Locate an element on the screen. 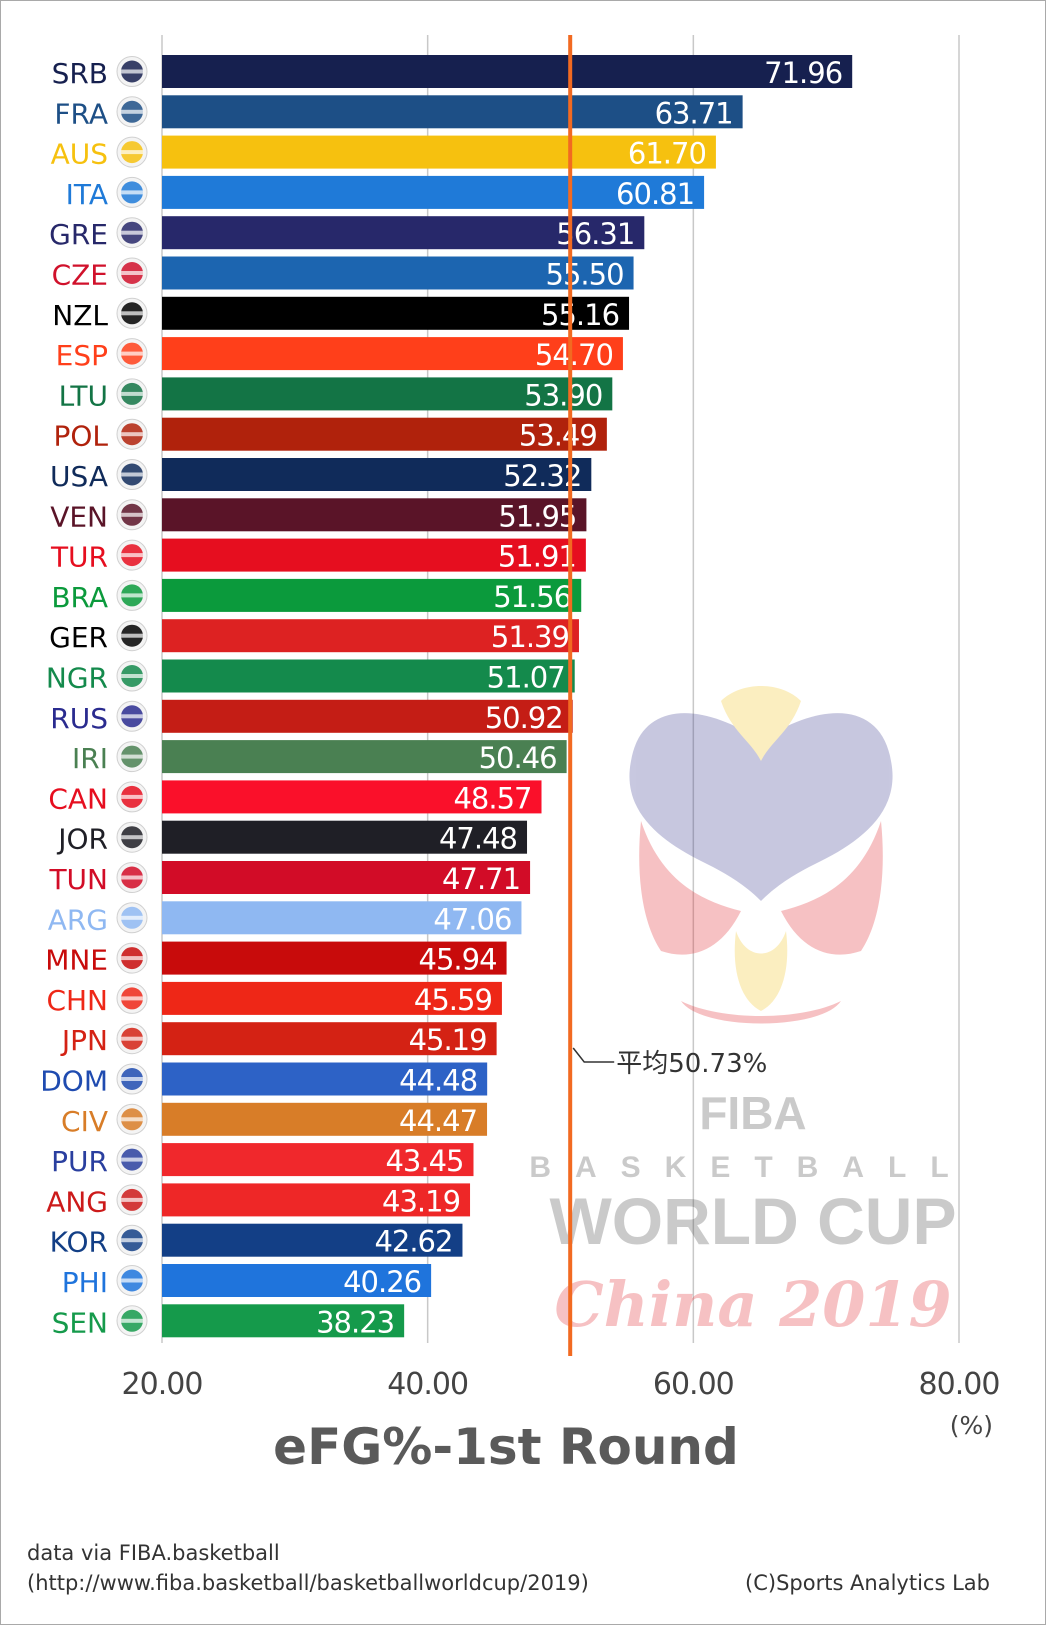 The image size is (1046, 1625). watermark-basketball-text: BASKETBALL is located at coordinates (750, 1167).